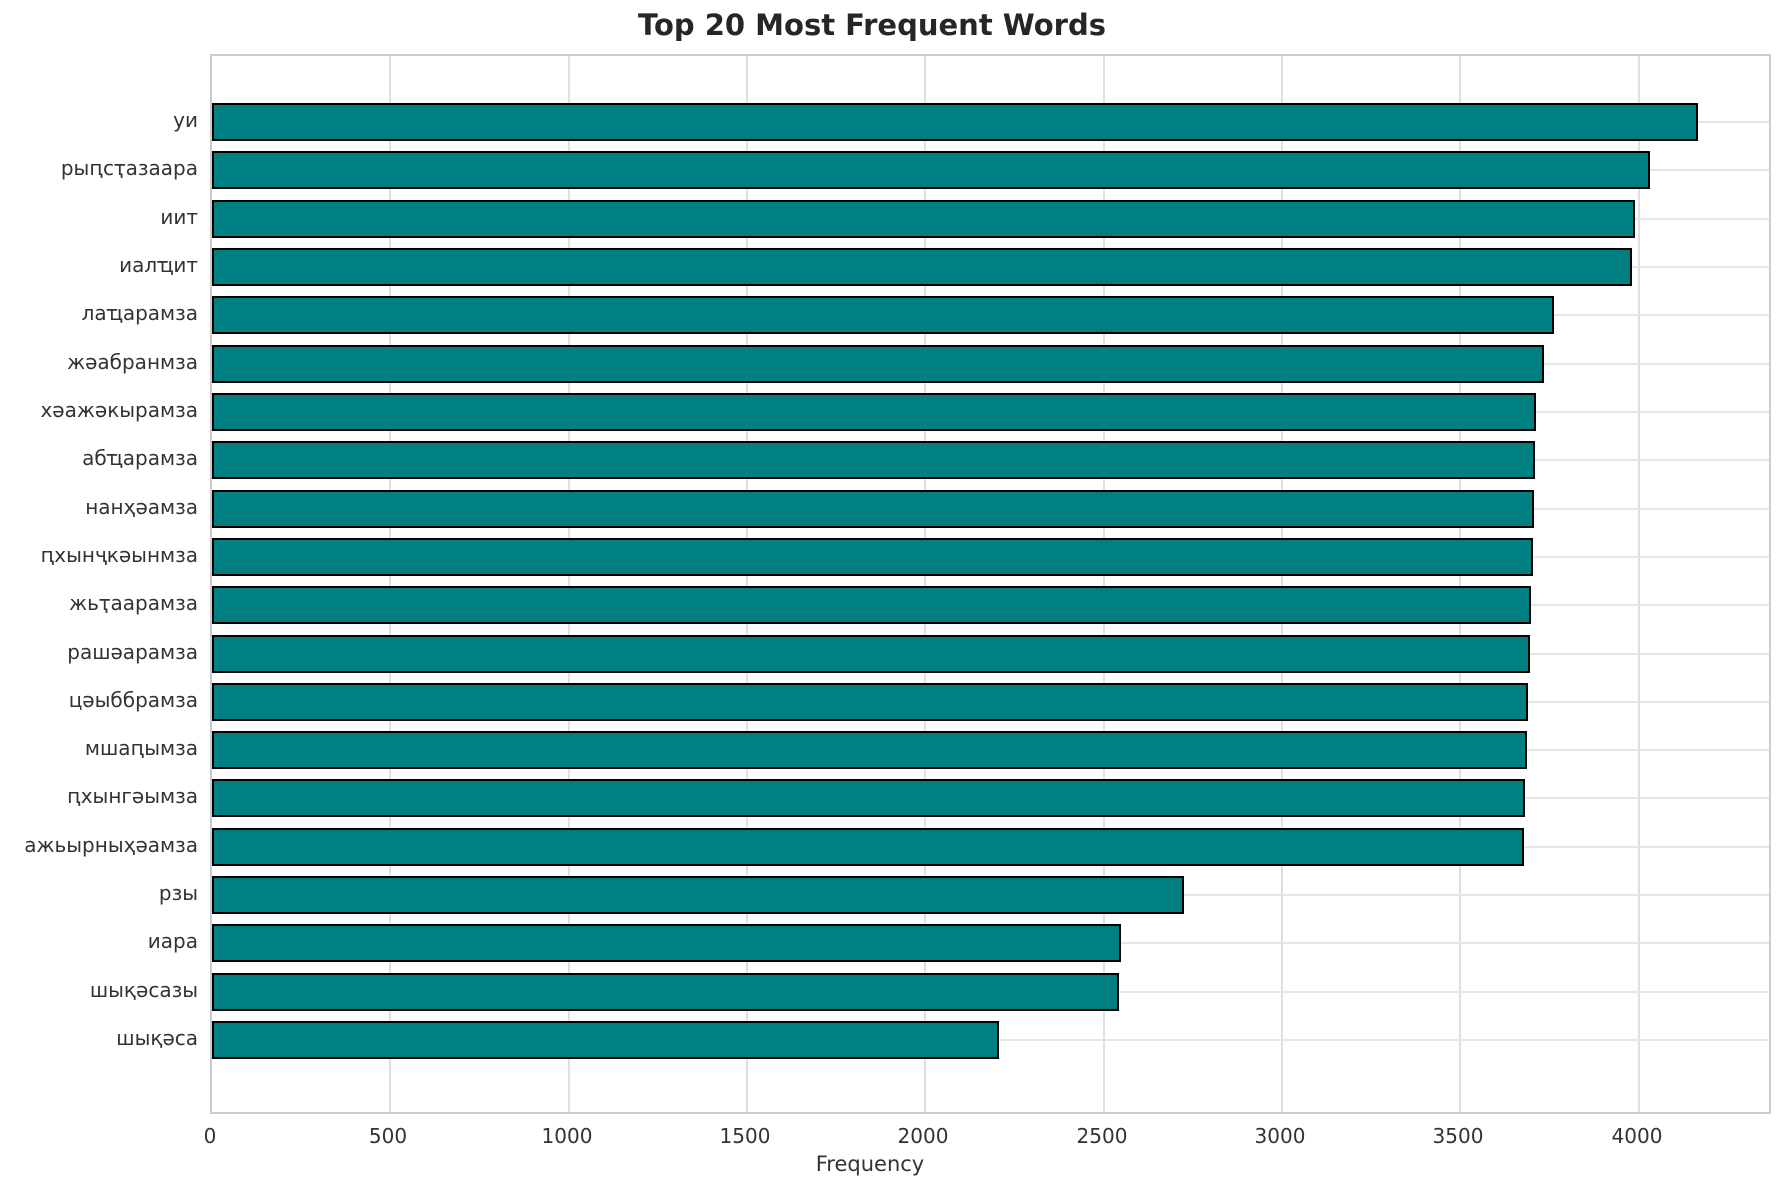 This screenshot has height=1185, width=1784. I want to click on bar-лаҵарамза, so click(883, 315).